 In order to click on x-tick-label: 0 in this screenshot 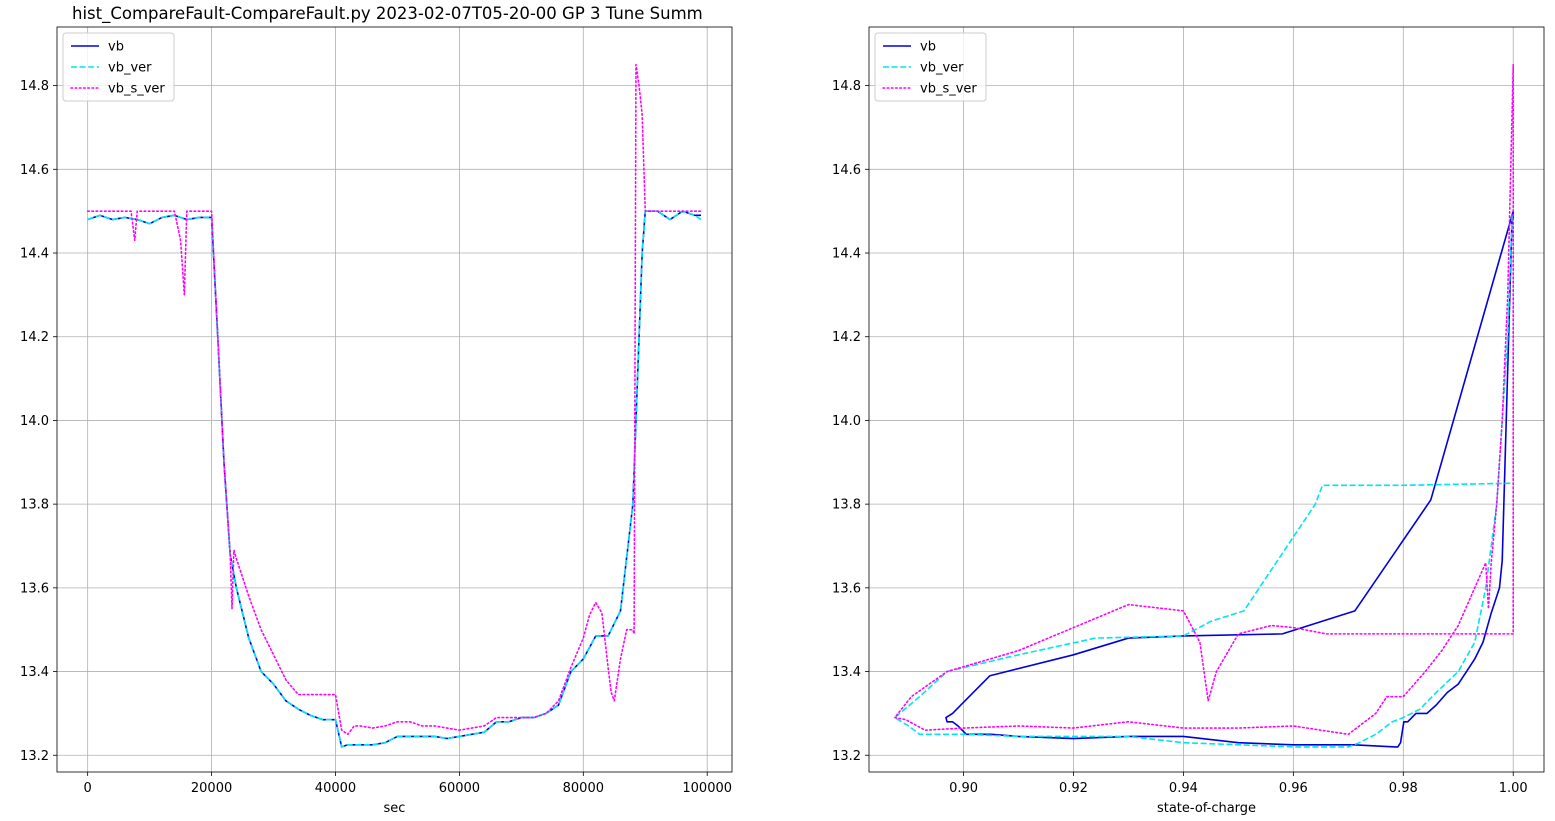, I will do `click(88, 788)`.